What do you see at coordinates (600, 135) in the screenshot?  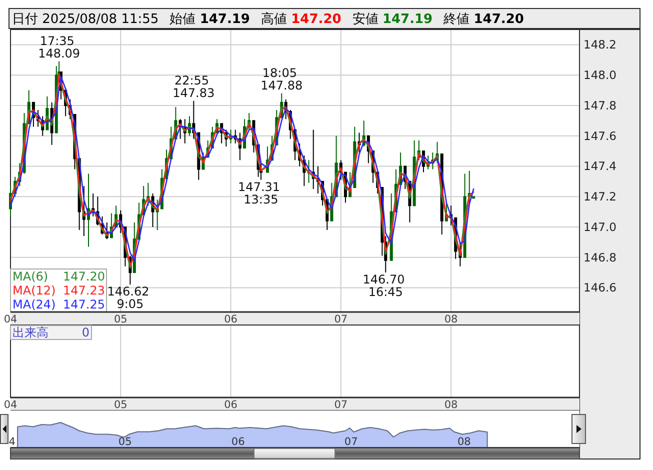 I see `y-tick-label: 147.6` at bounding box center [600, 135].